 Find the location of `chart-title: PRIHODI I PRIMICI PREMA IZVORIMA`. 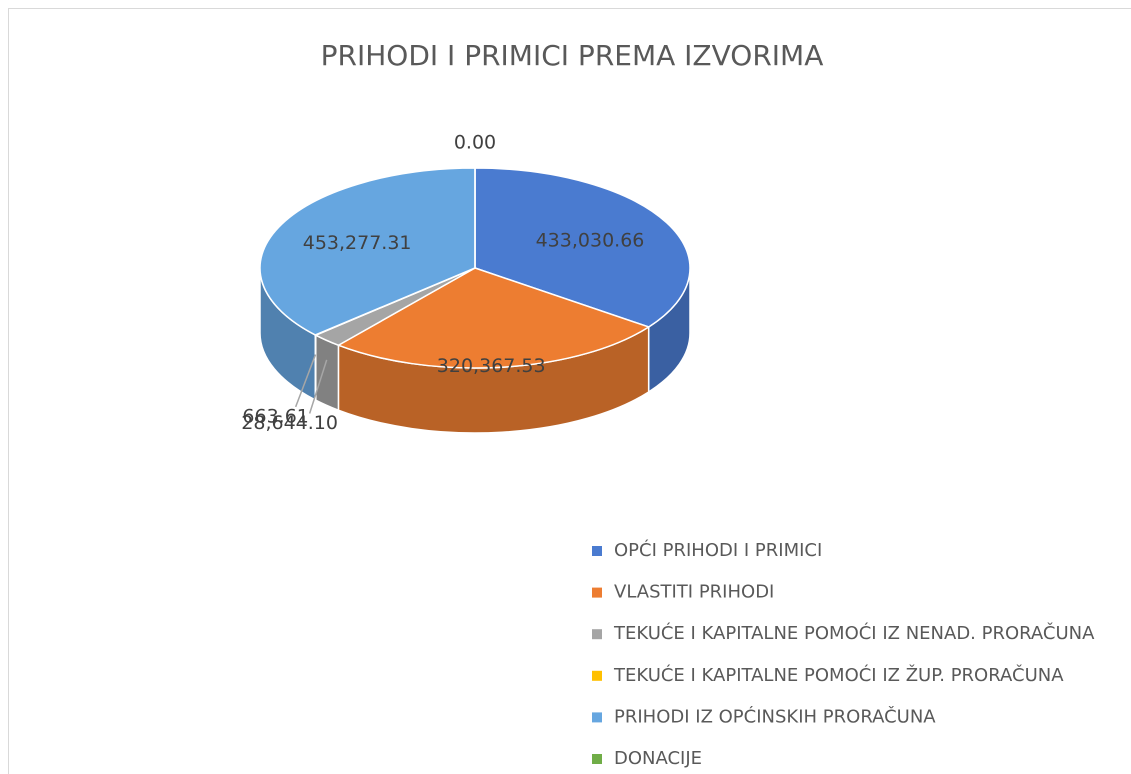

chart-title: PRIHODI I PRIMICI PREMA IZVORIMA is located at coordinates (572, 55).